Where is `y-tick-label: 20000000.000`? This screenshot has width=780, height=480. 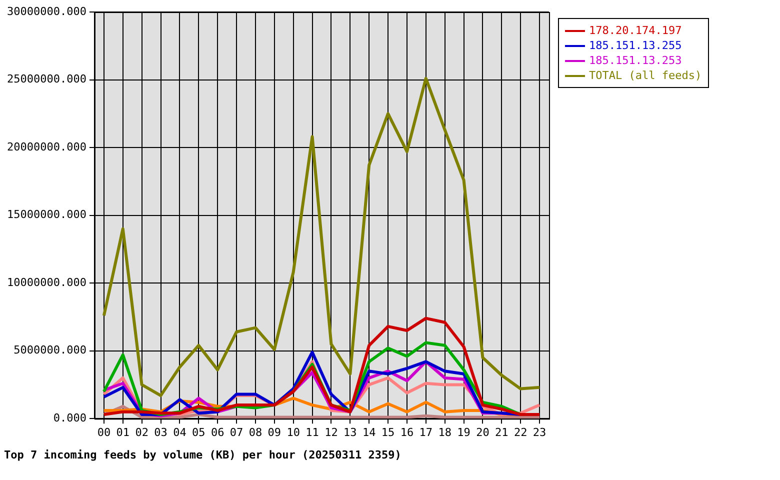
y-tick-label: 20000000.000 is located at coordinates (46, 147).